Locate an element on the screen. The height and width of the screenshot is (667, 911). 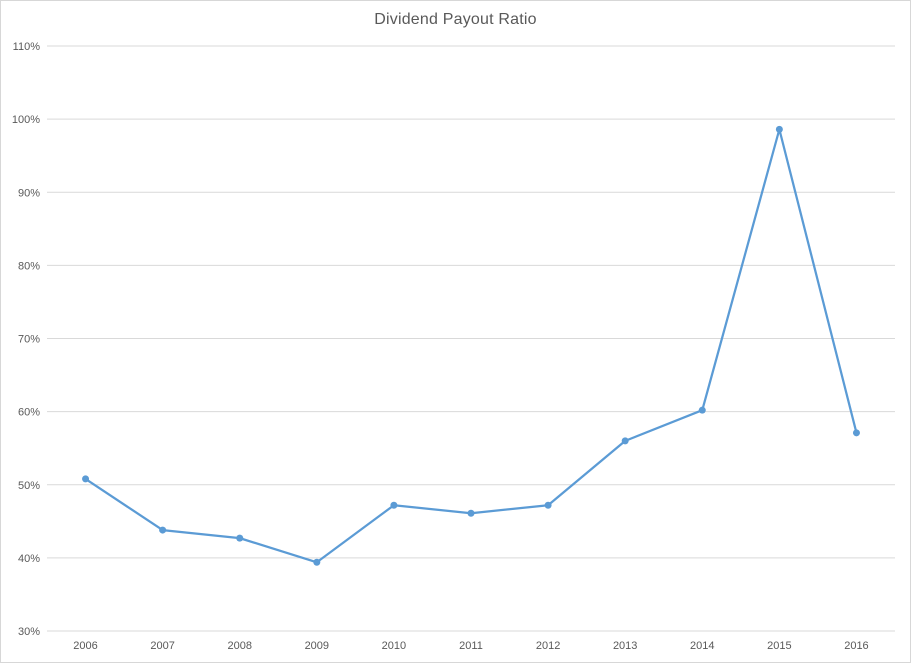
x-tick-label: 2008 is located at coordinates (239, 646).